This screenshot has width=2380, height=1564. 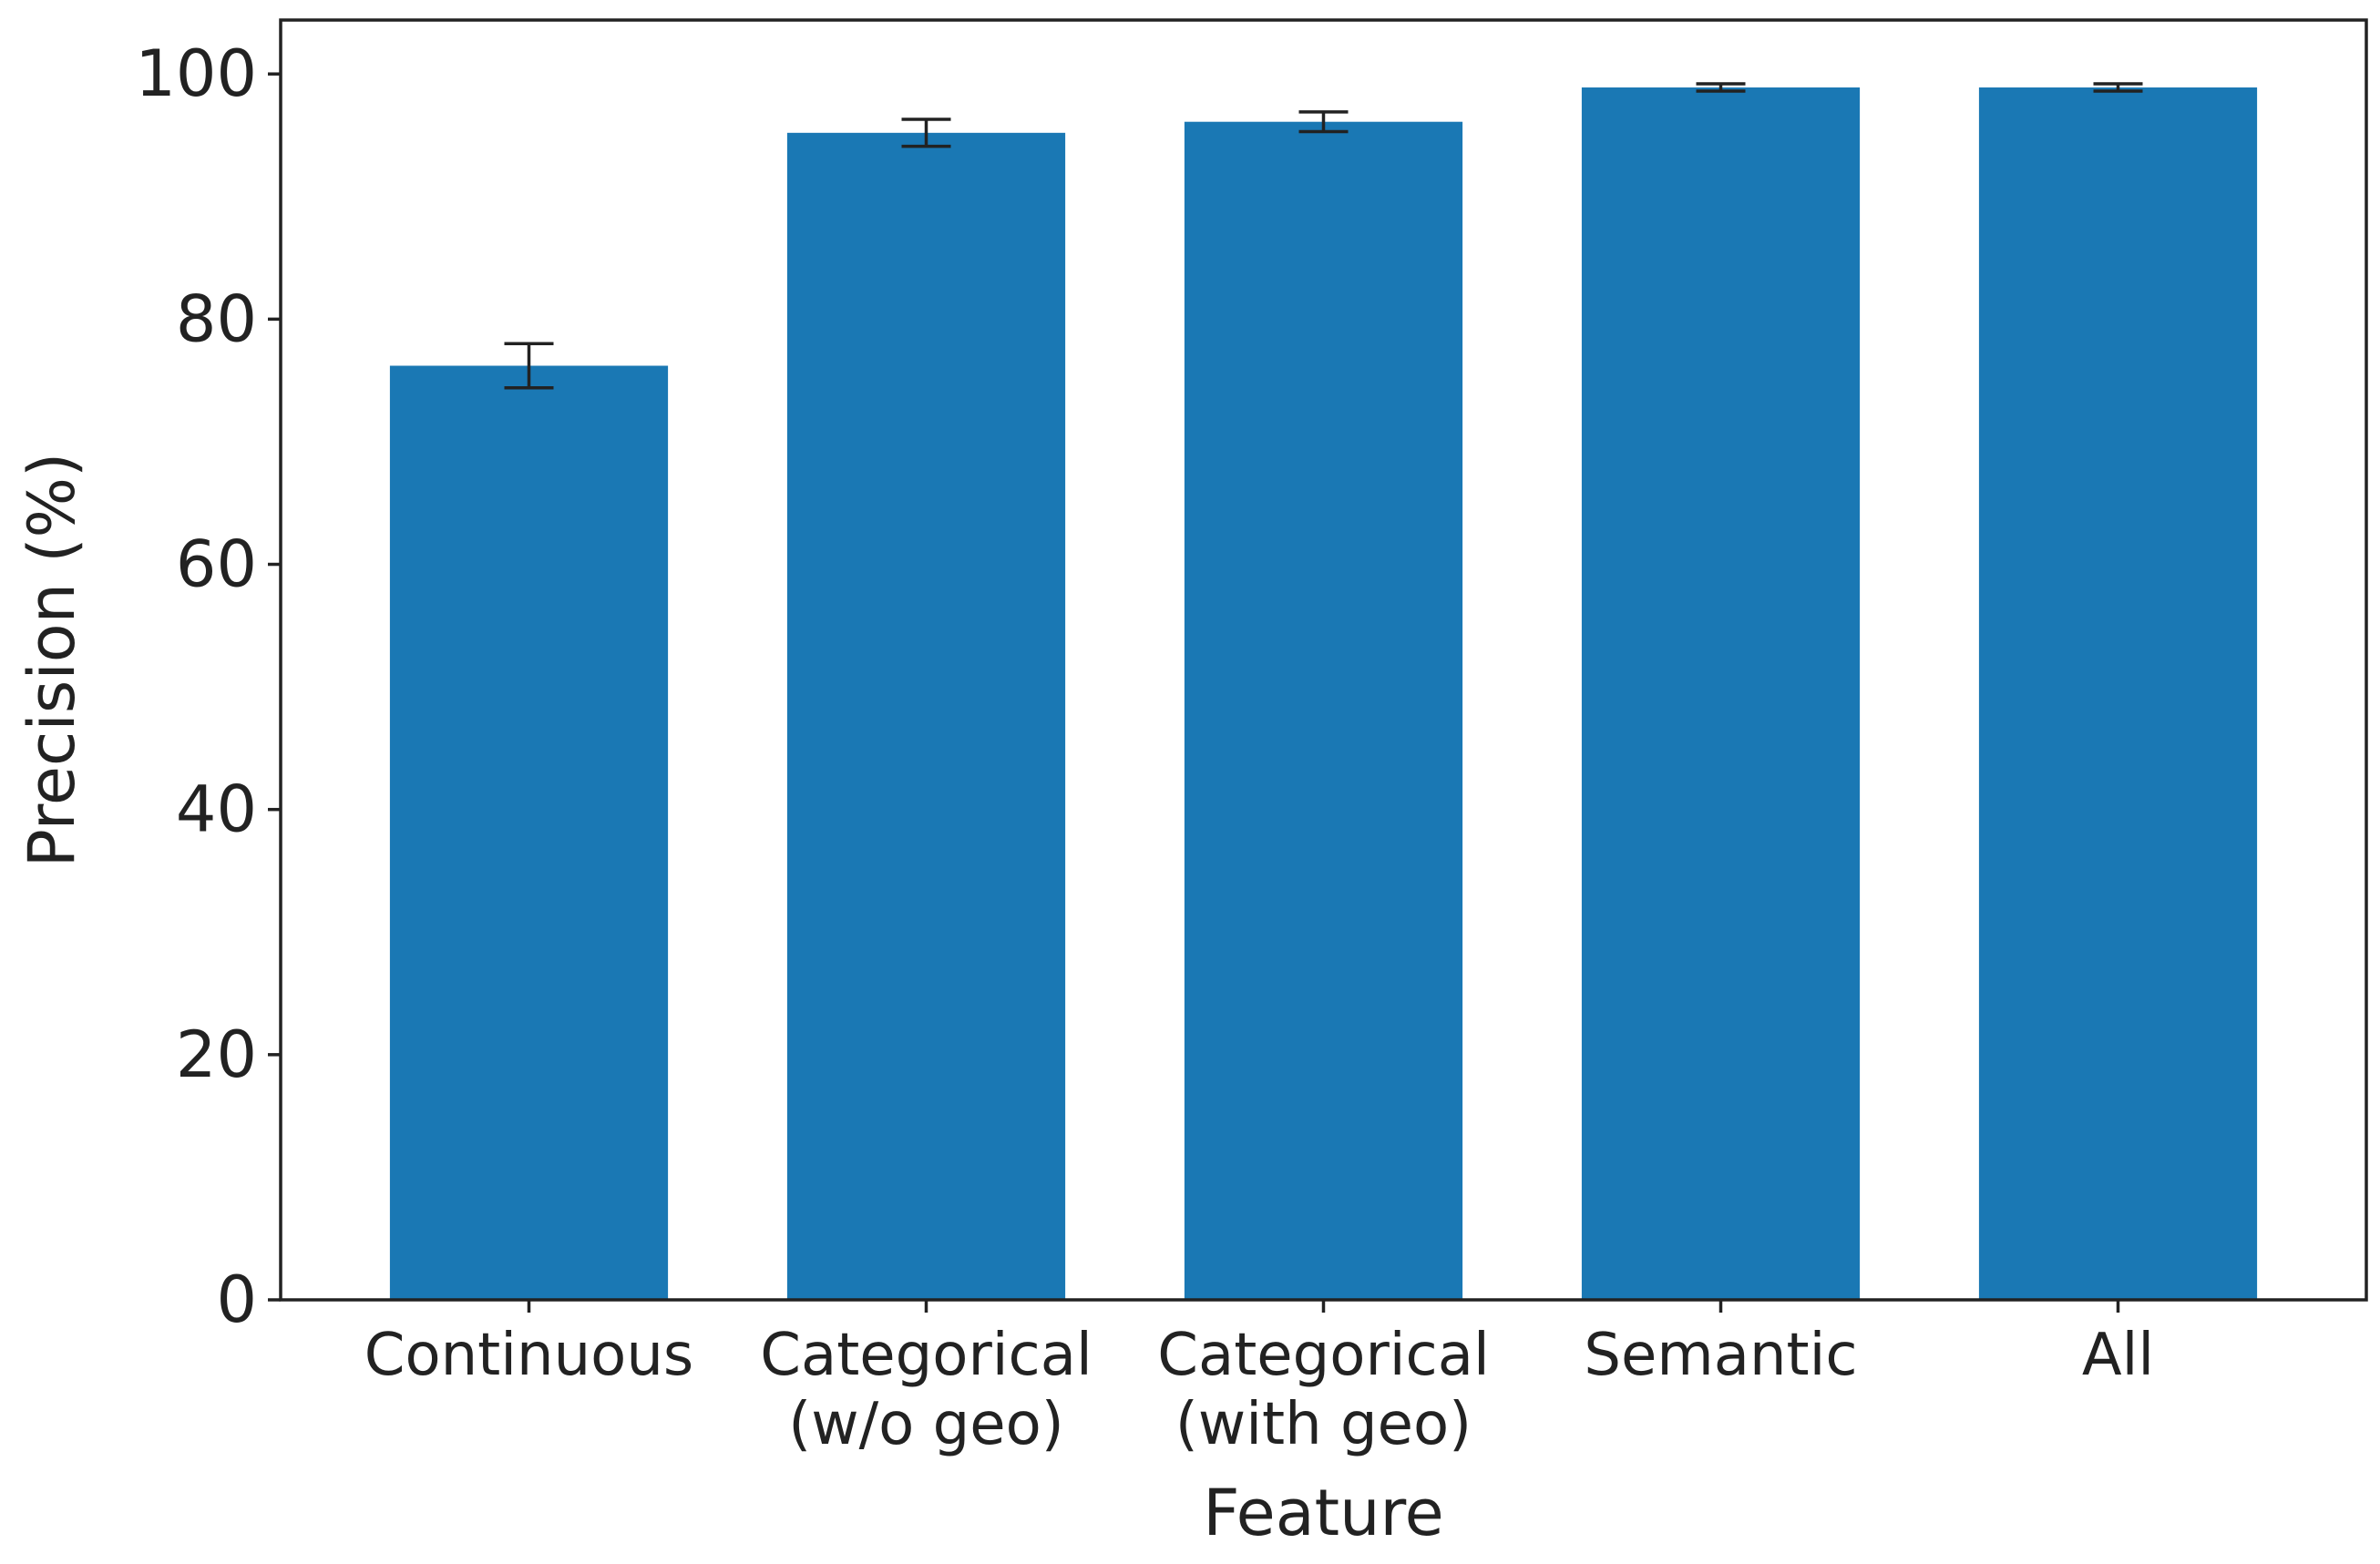 I want to click on x-tick-label-line: (w/o geo), so click(x=926, y=1424).